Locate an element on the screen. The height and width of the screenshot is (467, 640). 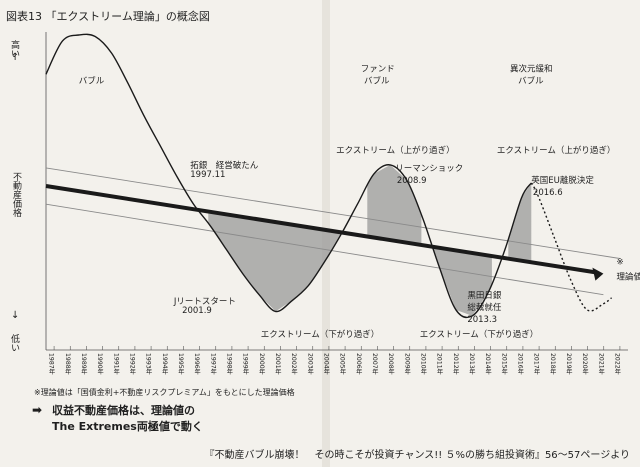
chart-annotation: 英国EU離脱決定 is located at coordinates (562, 180).